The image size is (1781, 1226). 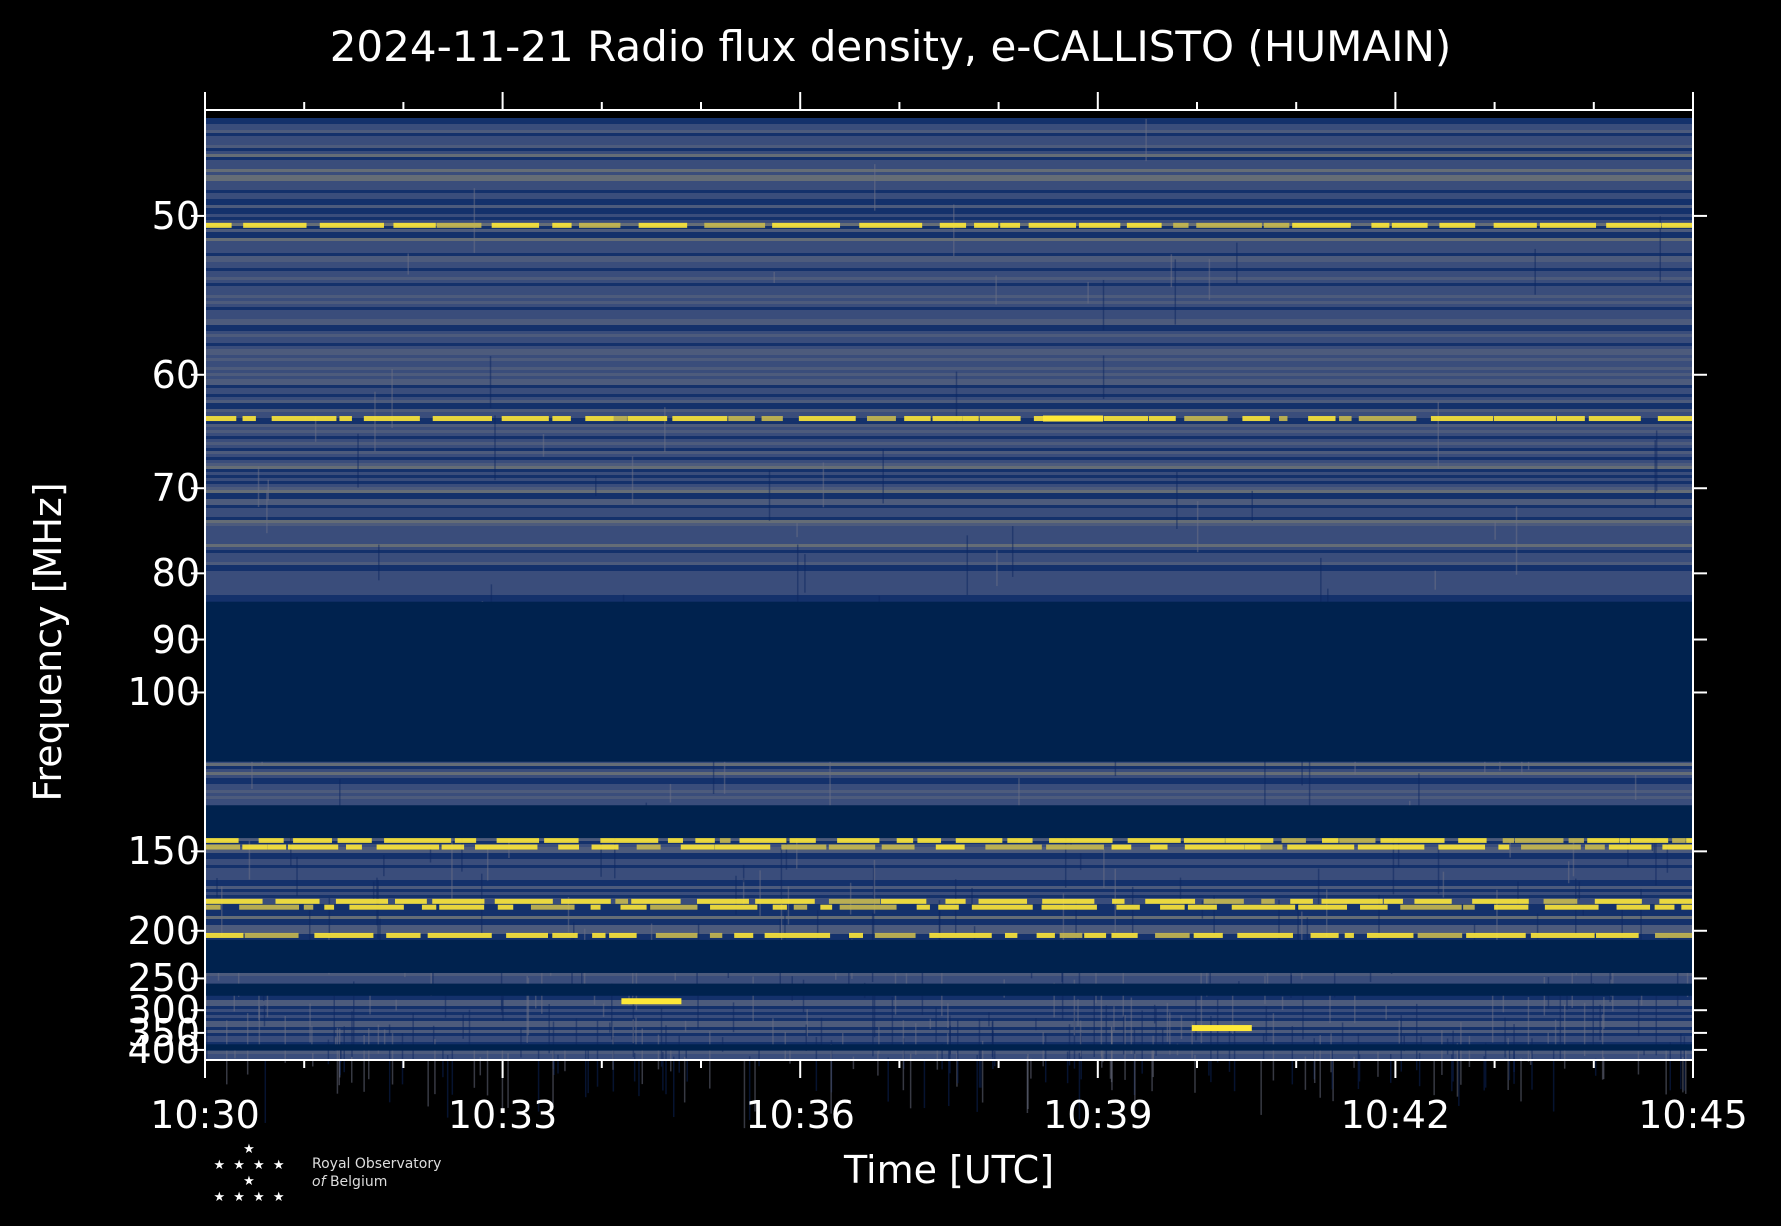 I want to click on logo-line-1: Royal Observatory, so click(x=377, y=1164).